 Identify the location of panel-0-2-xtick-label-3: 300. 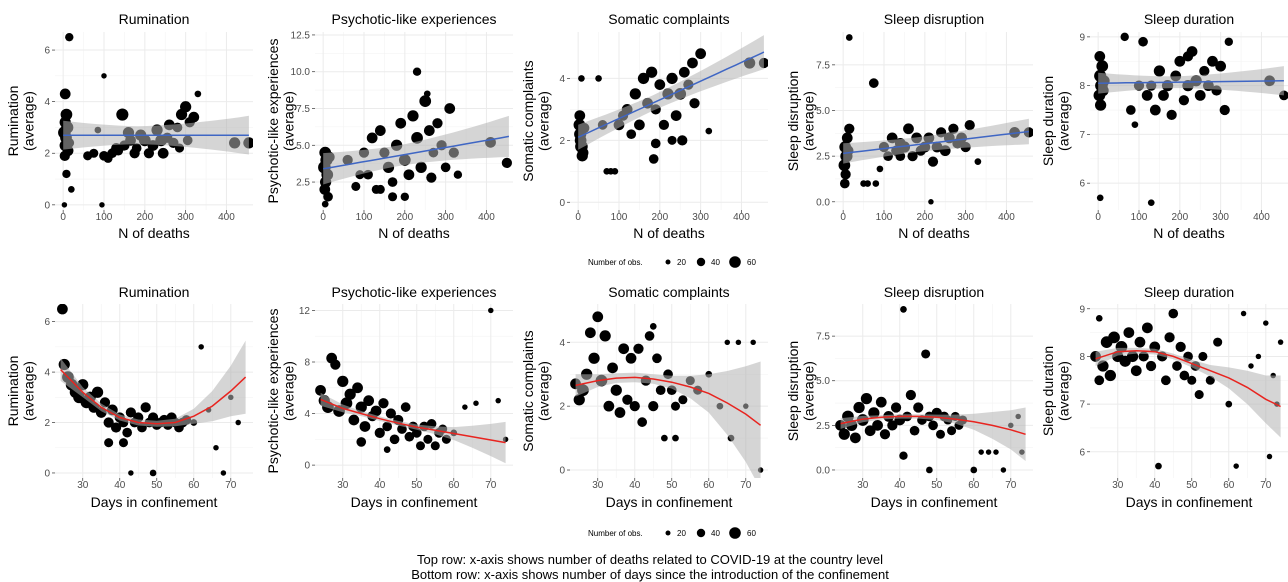
(700, 217).